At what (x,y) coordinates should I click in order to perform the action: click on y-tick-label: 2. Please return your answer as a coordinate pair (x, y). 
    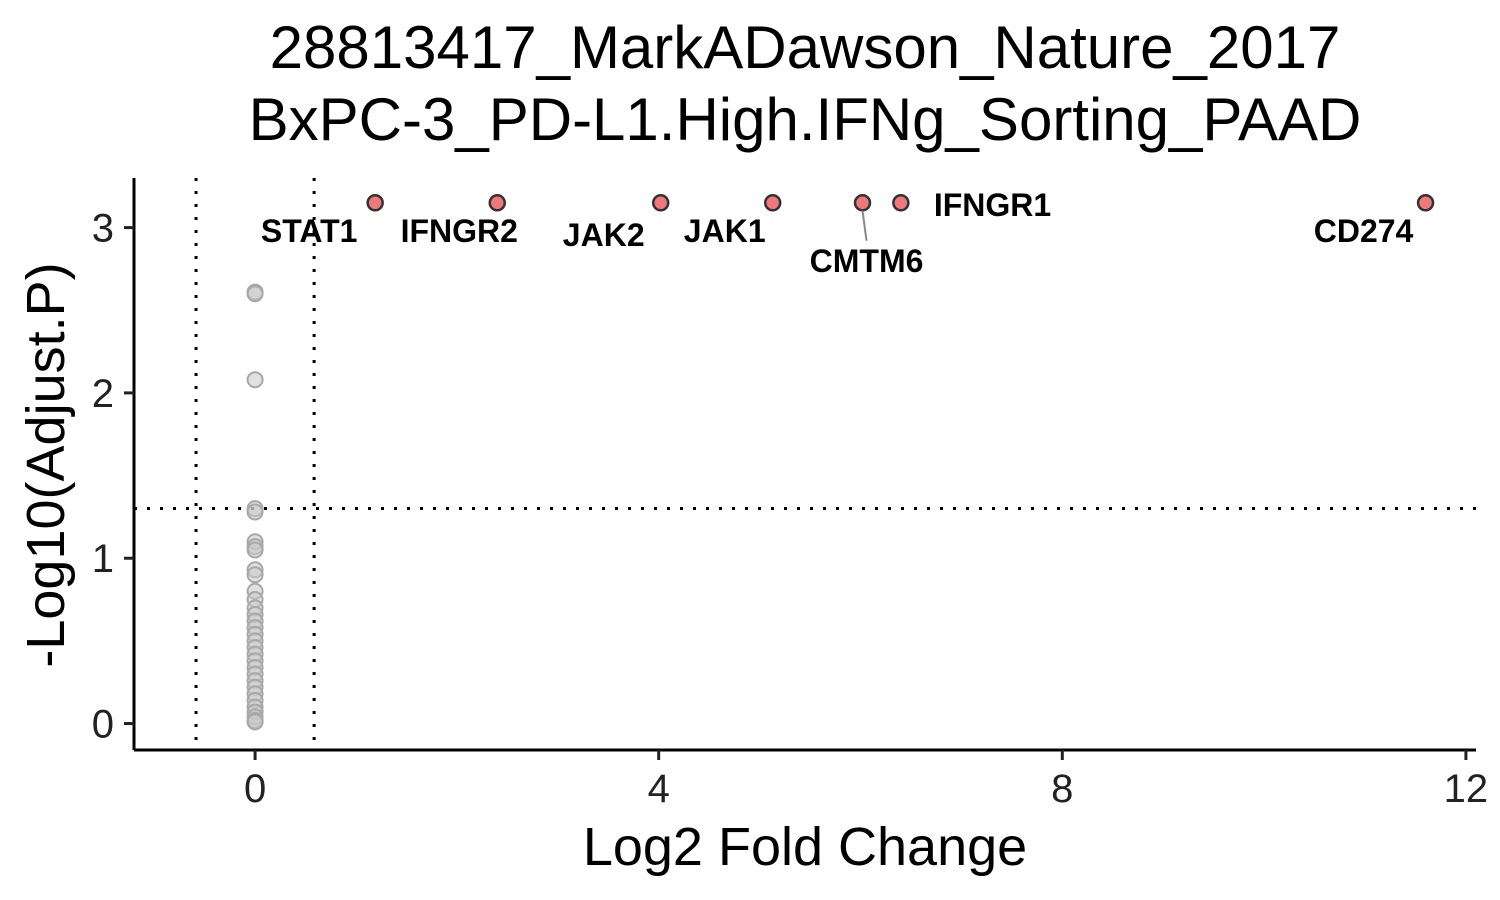
    Looking at the image, I should click on (103, 394).